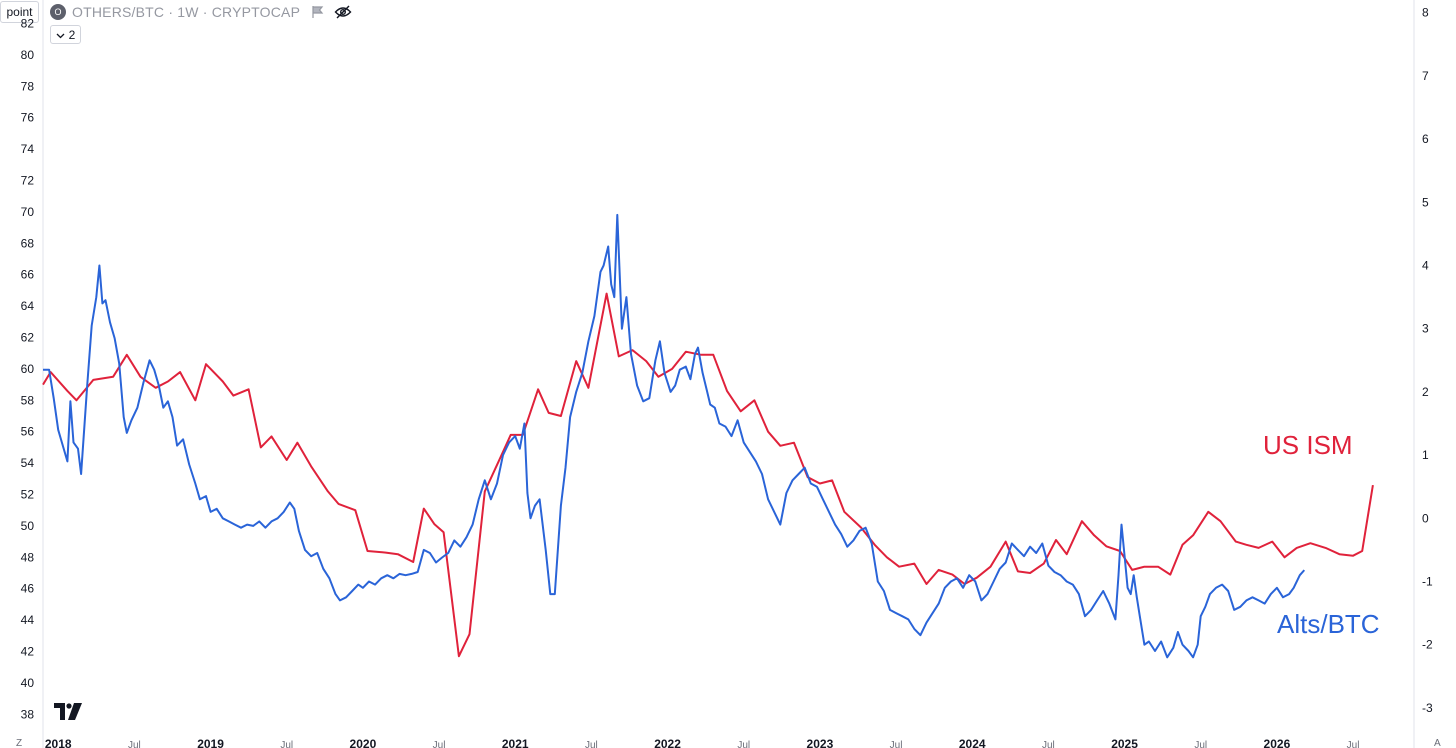 Image resolution: width=1456 pixels, height=748 pixels. What do you see at coordinates (1427, 581) in the screenshot?
I see `right-axis-tick-label: -1` at bounding box center [1427, 581].